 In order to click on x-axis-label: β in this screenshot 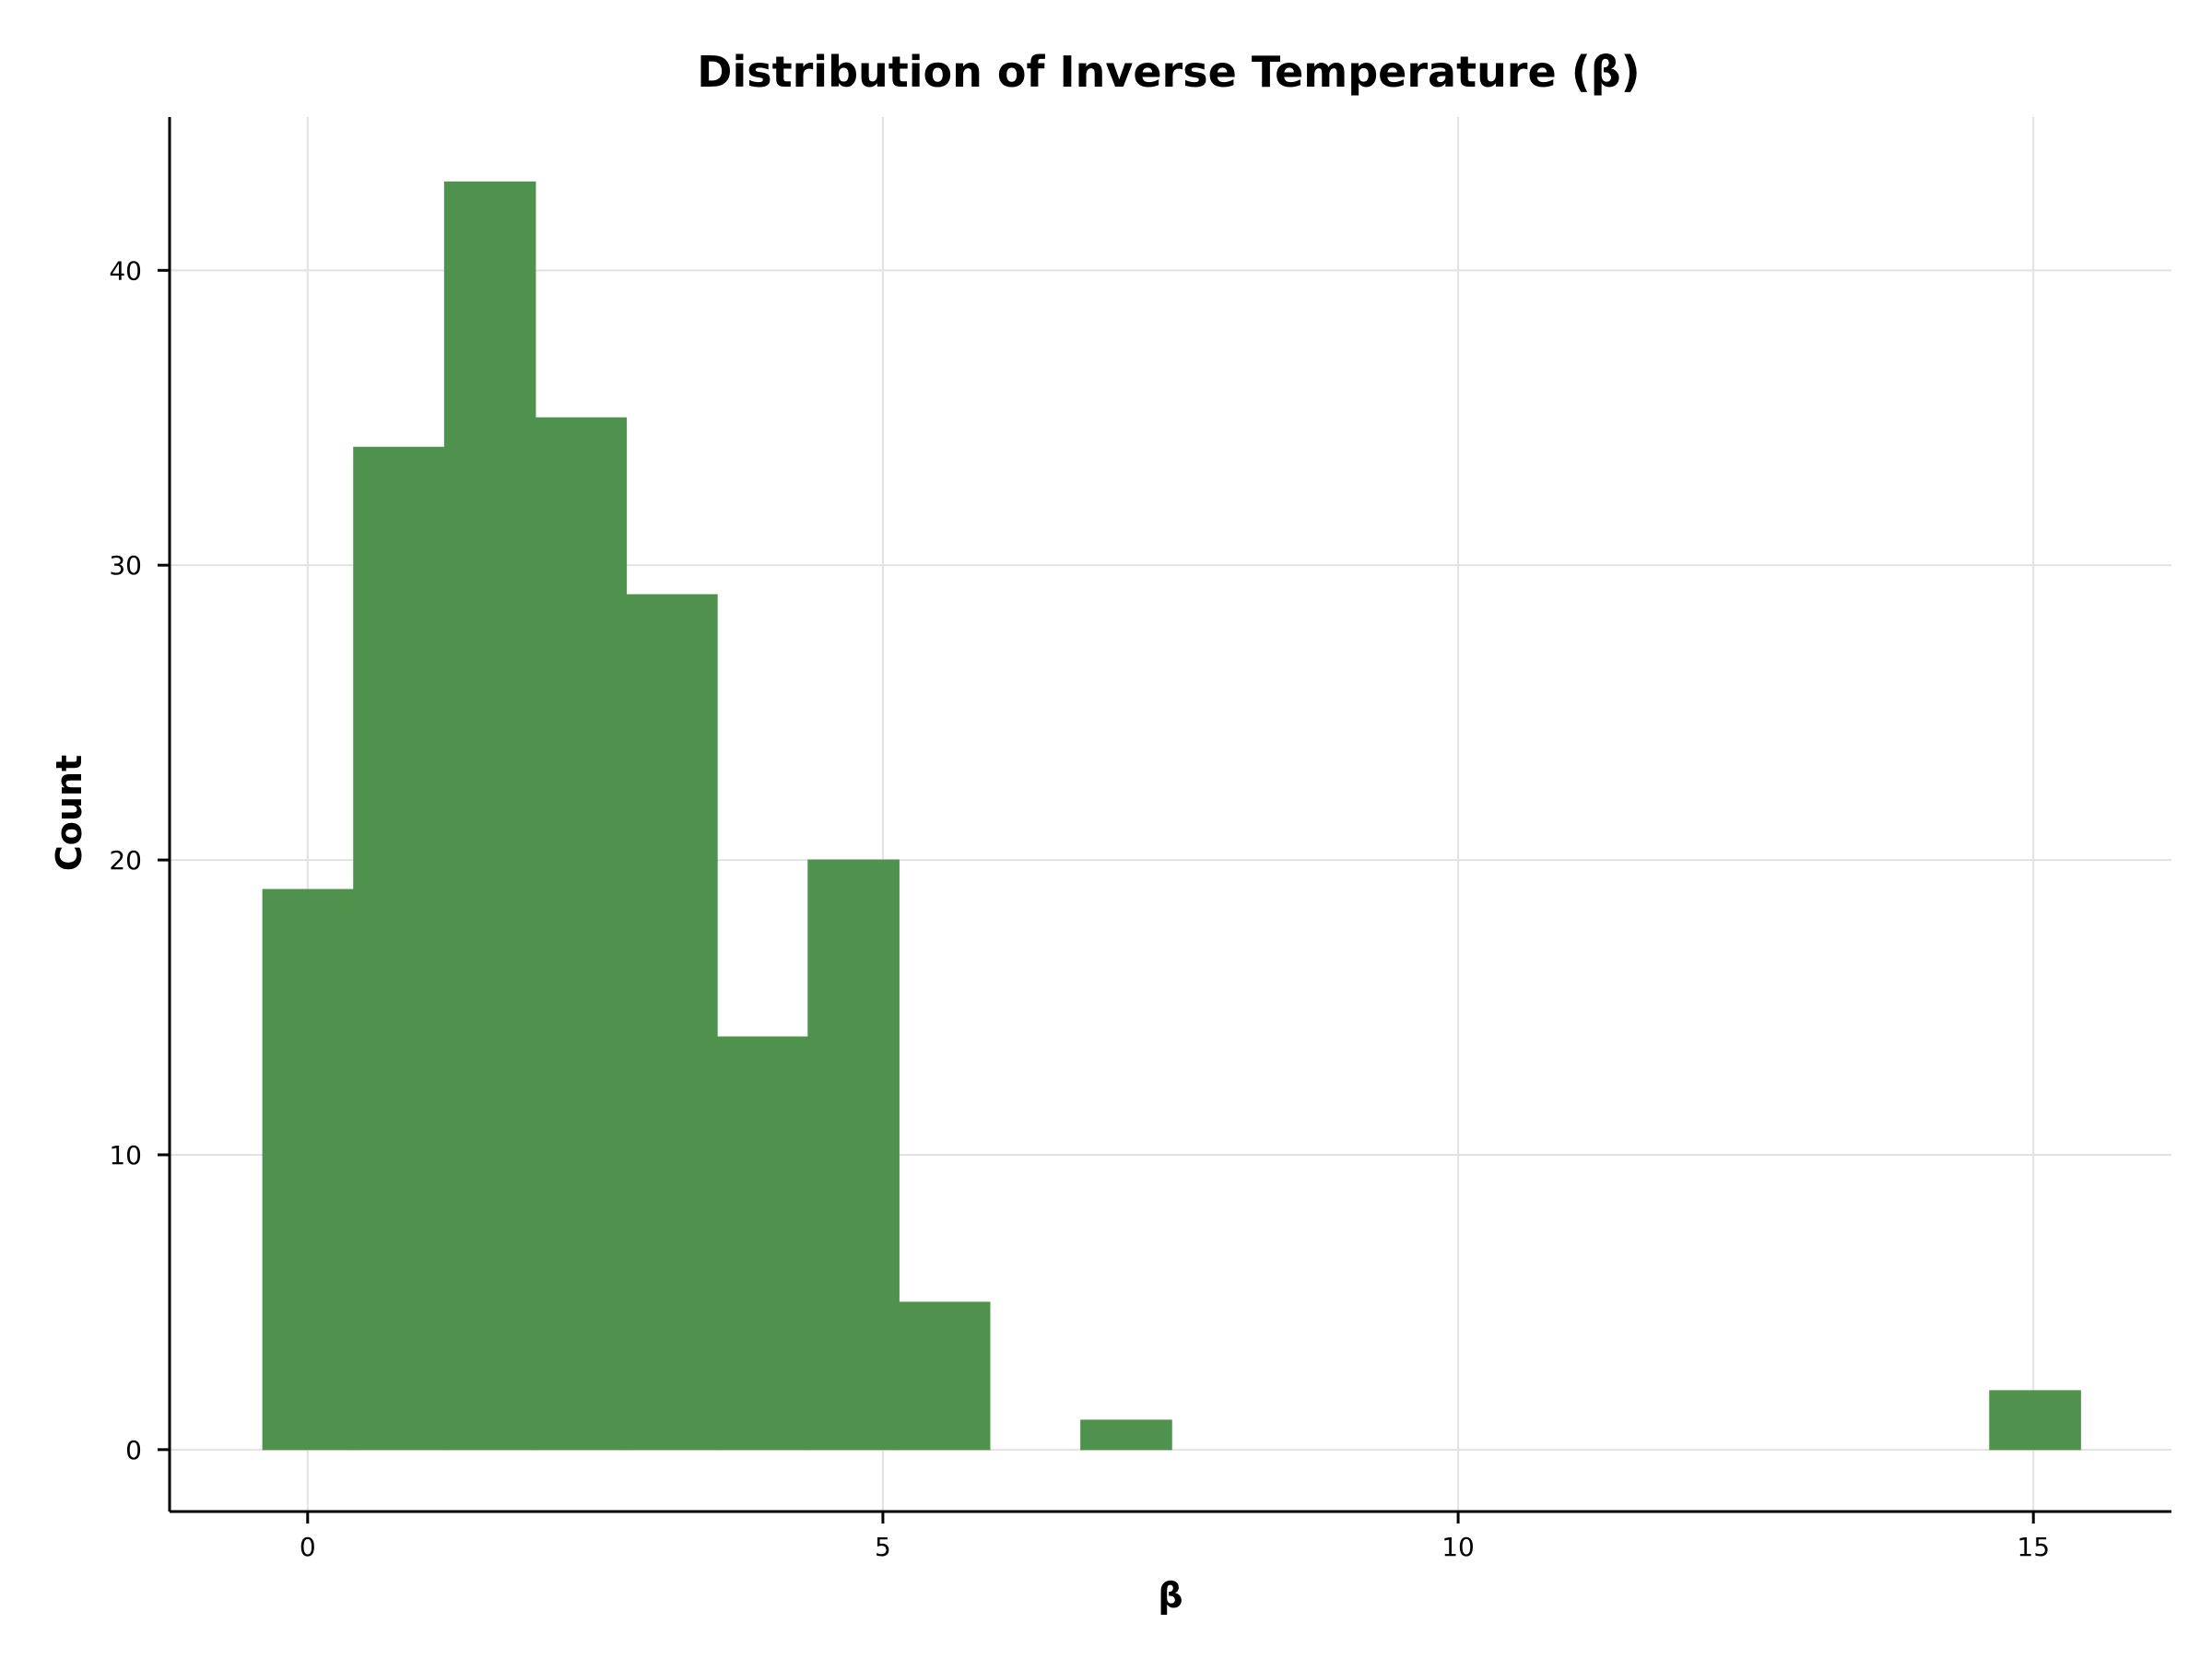, I will do `click(1170, 1595)`.